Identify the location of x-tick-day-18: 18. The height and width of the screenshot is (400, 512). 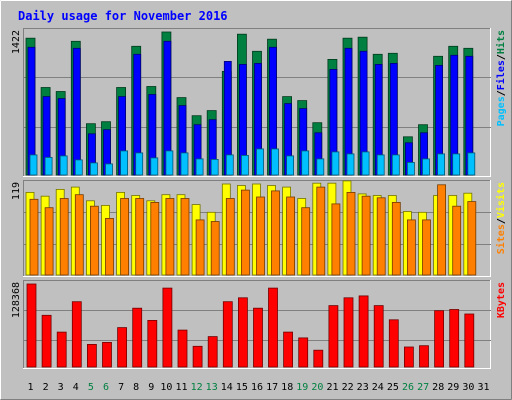
(287, 387).